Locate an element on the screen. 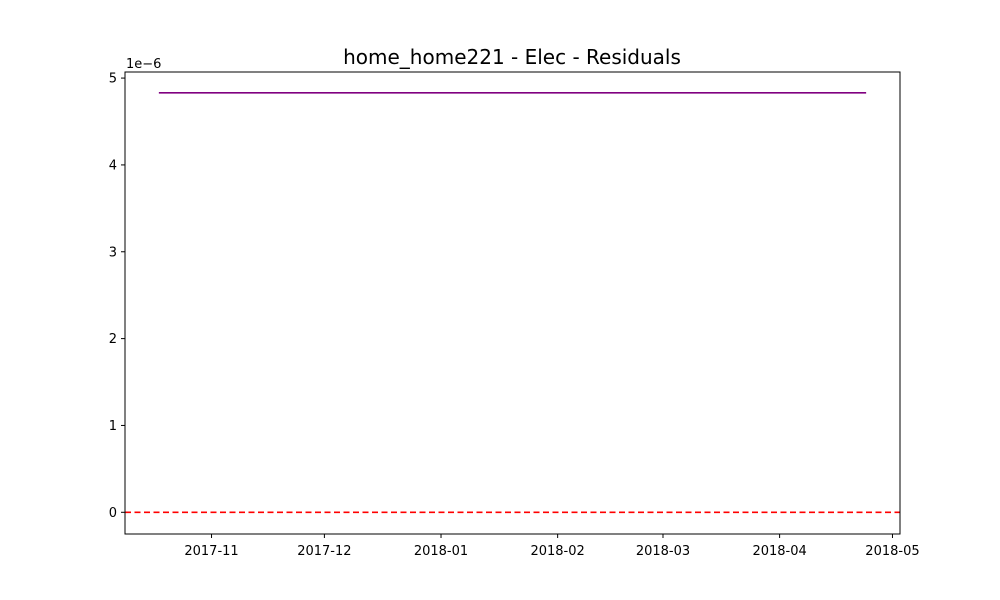  x-tick-label: 2018-04 is located at coordinates (779, 551).